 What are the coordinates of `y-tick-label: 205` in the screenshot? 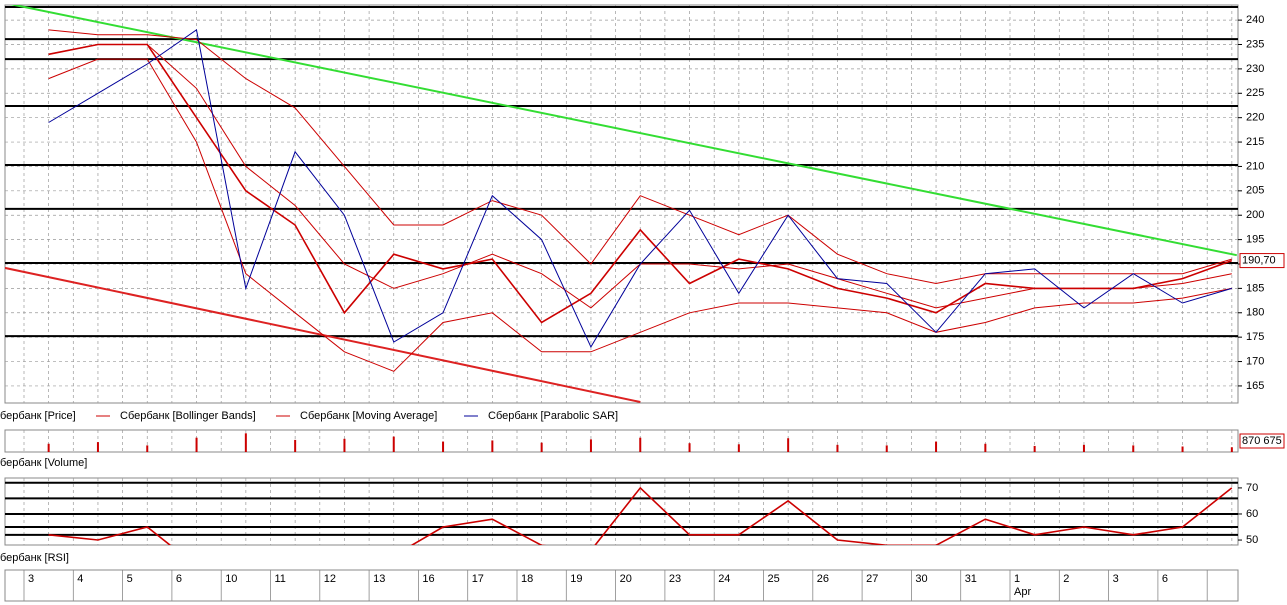 It's located at (1255, 191).